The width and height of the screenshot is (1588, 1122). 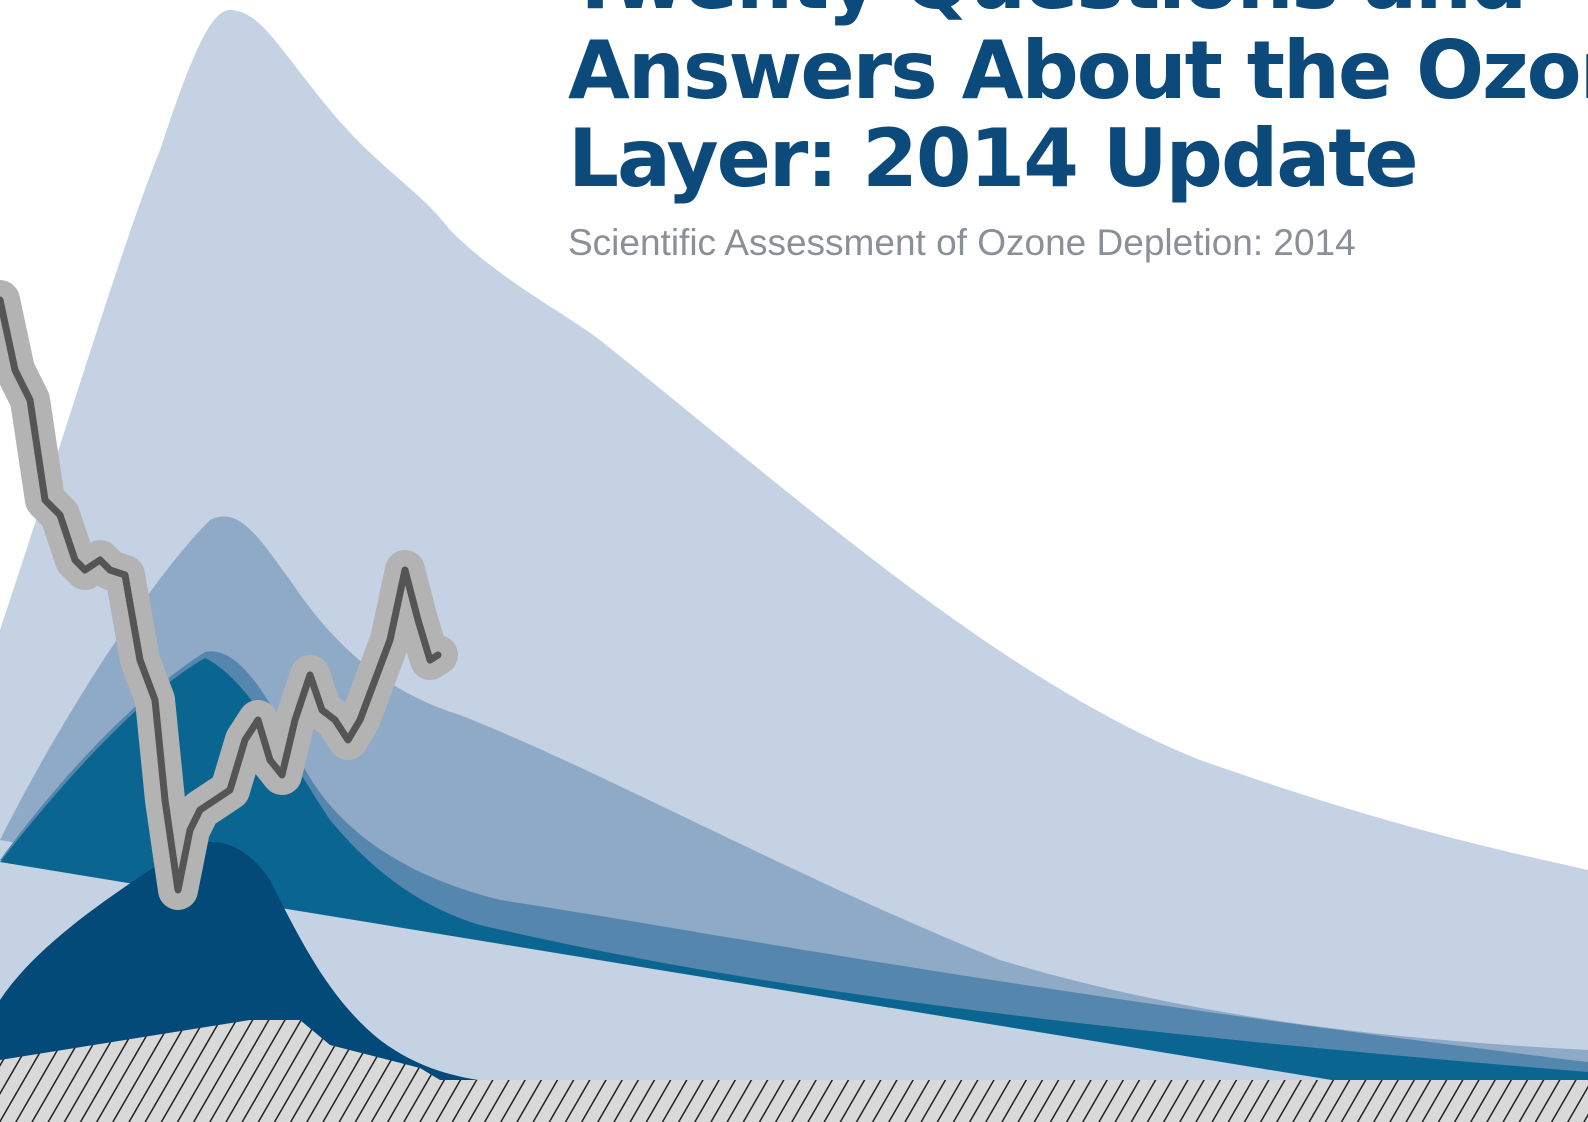 What do you see at coordinates (1046, 13) in the screenshot?
I see `title-line: Twenty Questions and` at bounding box center [1046, 13].